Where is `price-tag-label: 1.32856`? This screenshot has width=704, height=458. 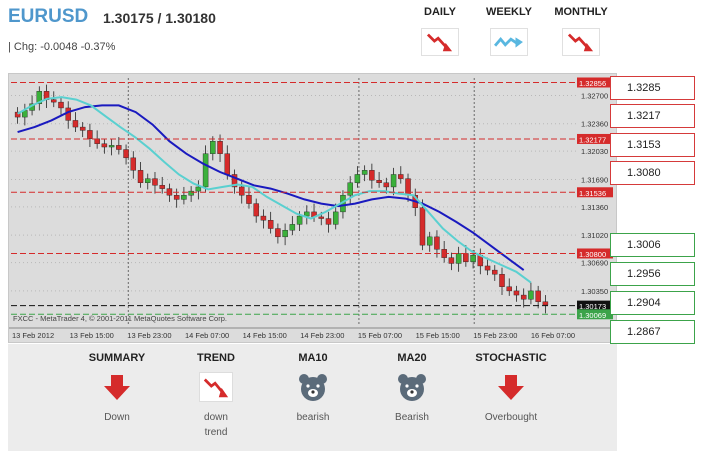 price-tag-label: 1.32856 is located at coordinates (592, 83).